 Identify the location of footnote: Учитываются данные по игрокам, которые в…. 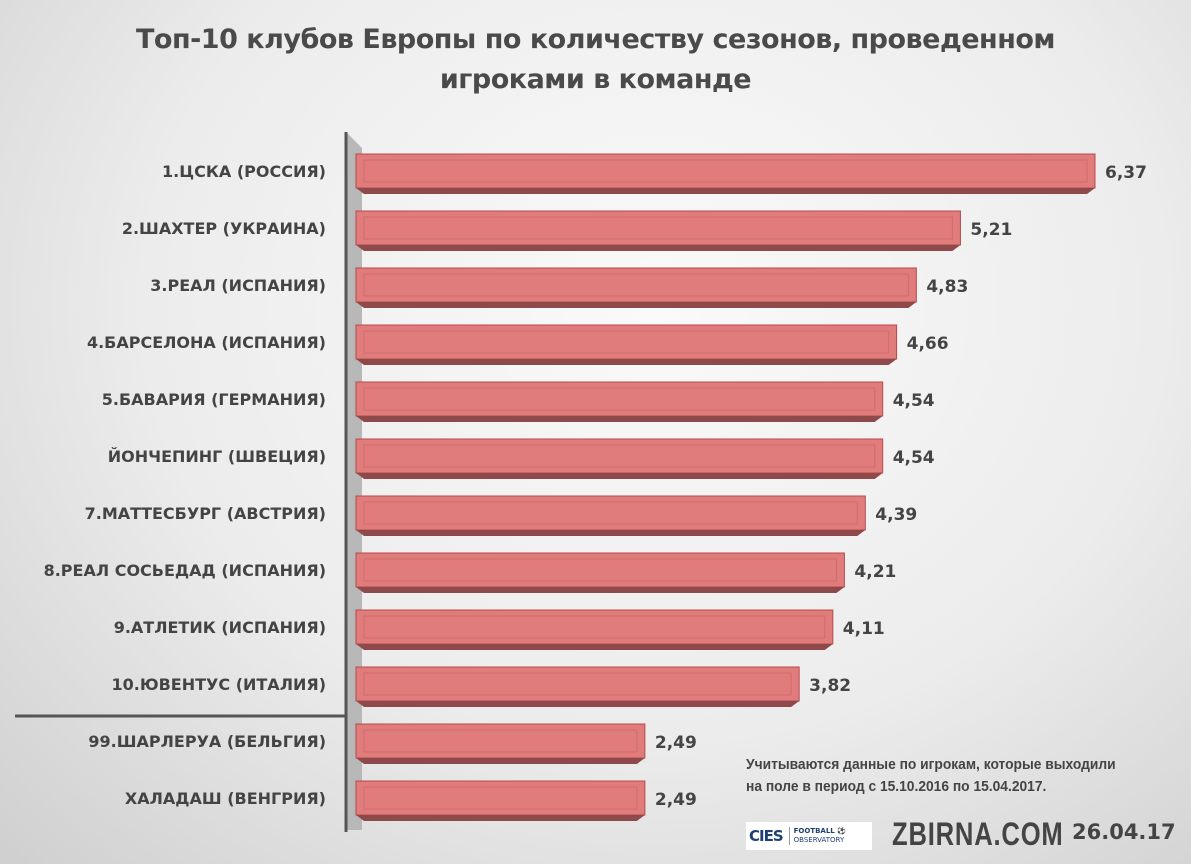
(931, 776).